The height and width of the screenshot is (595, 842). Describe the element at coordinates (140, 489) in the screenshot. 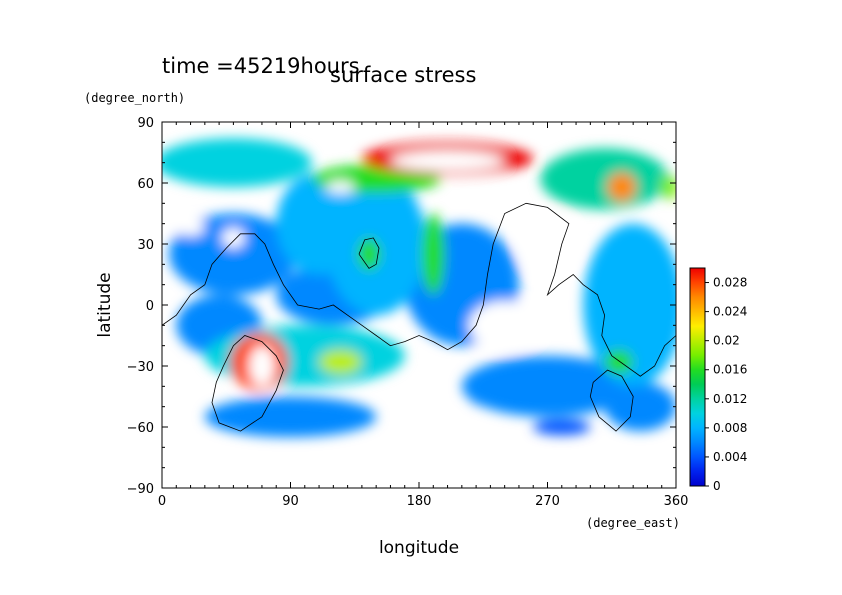

I see `y-tick-label: −90` at that location.